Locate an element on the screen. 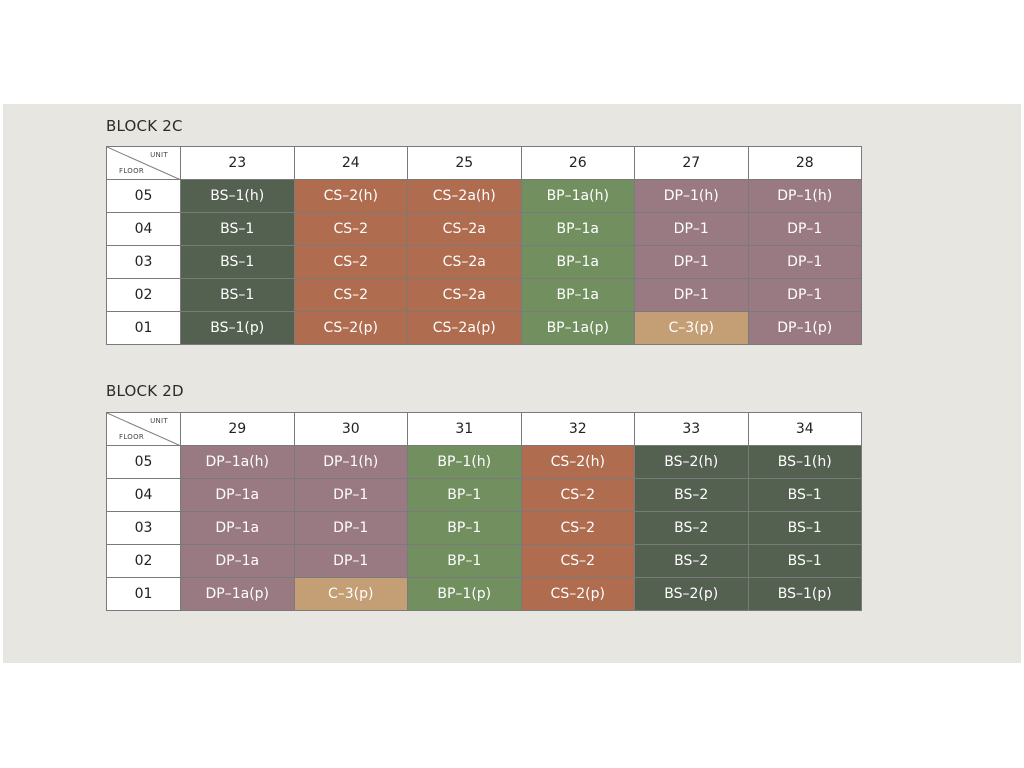 This screenshot has width=1024, height=768. block-2d-title: BLOCK 2D is located at coordinates (145, 391).